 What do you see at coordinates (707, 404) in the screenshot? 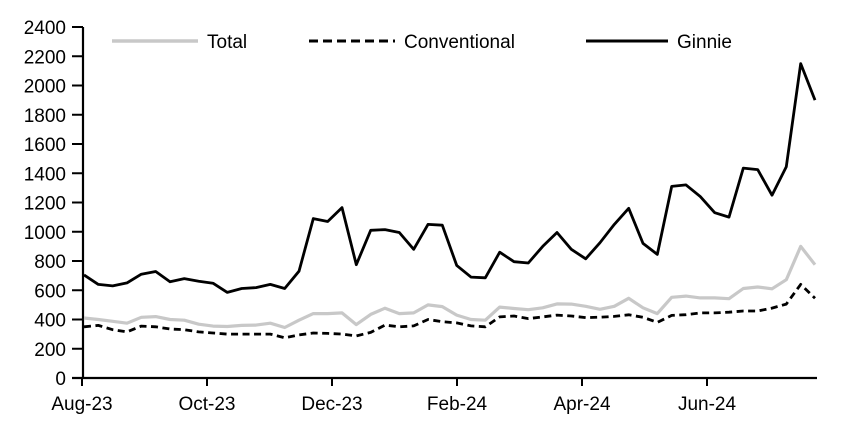
I see `x-tick-label: Jun-24` at bounding box center [707, 404].